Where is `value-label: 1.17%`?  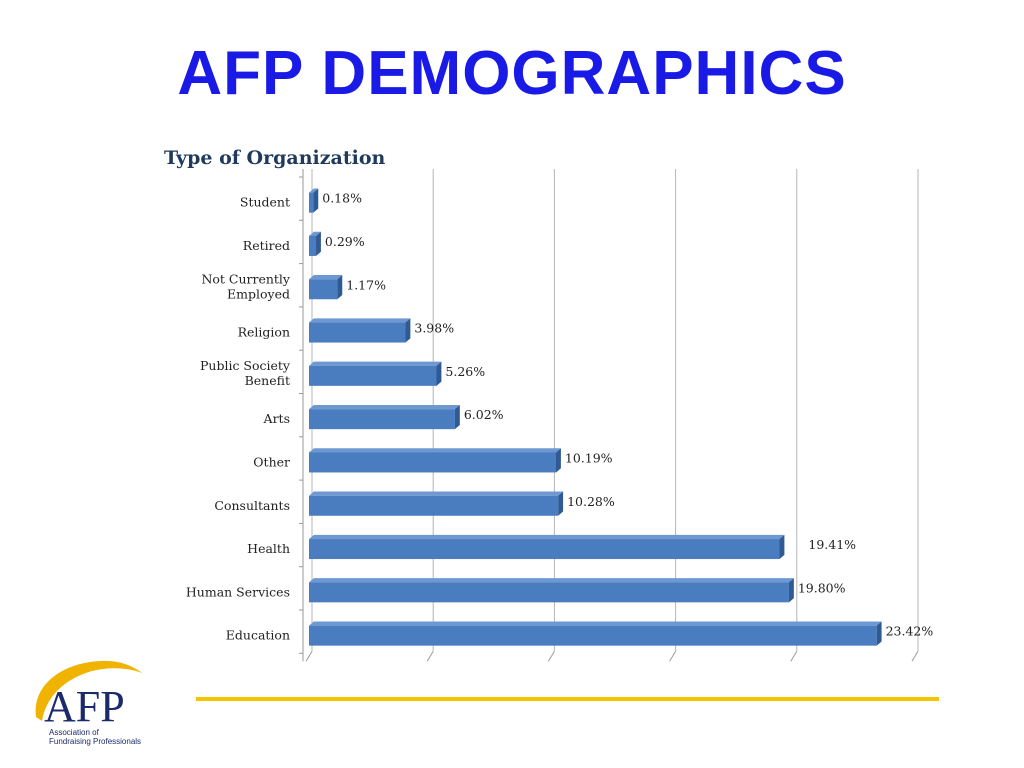 value-label: 1.17% is located at coordinates (366, 284).